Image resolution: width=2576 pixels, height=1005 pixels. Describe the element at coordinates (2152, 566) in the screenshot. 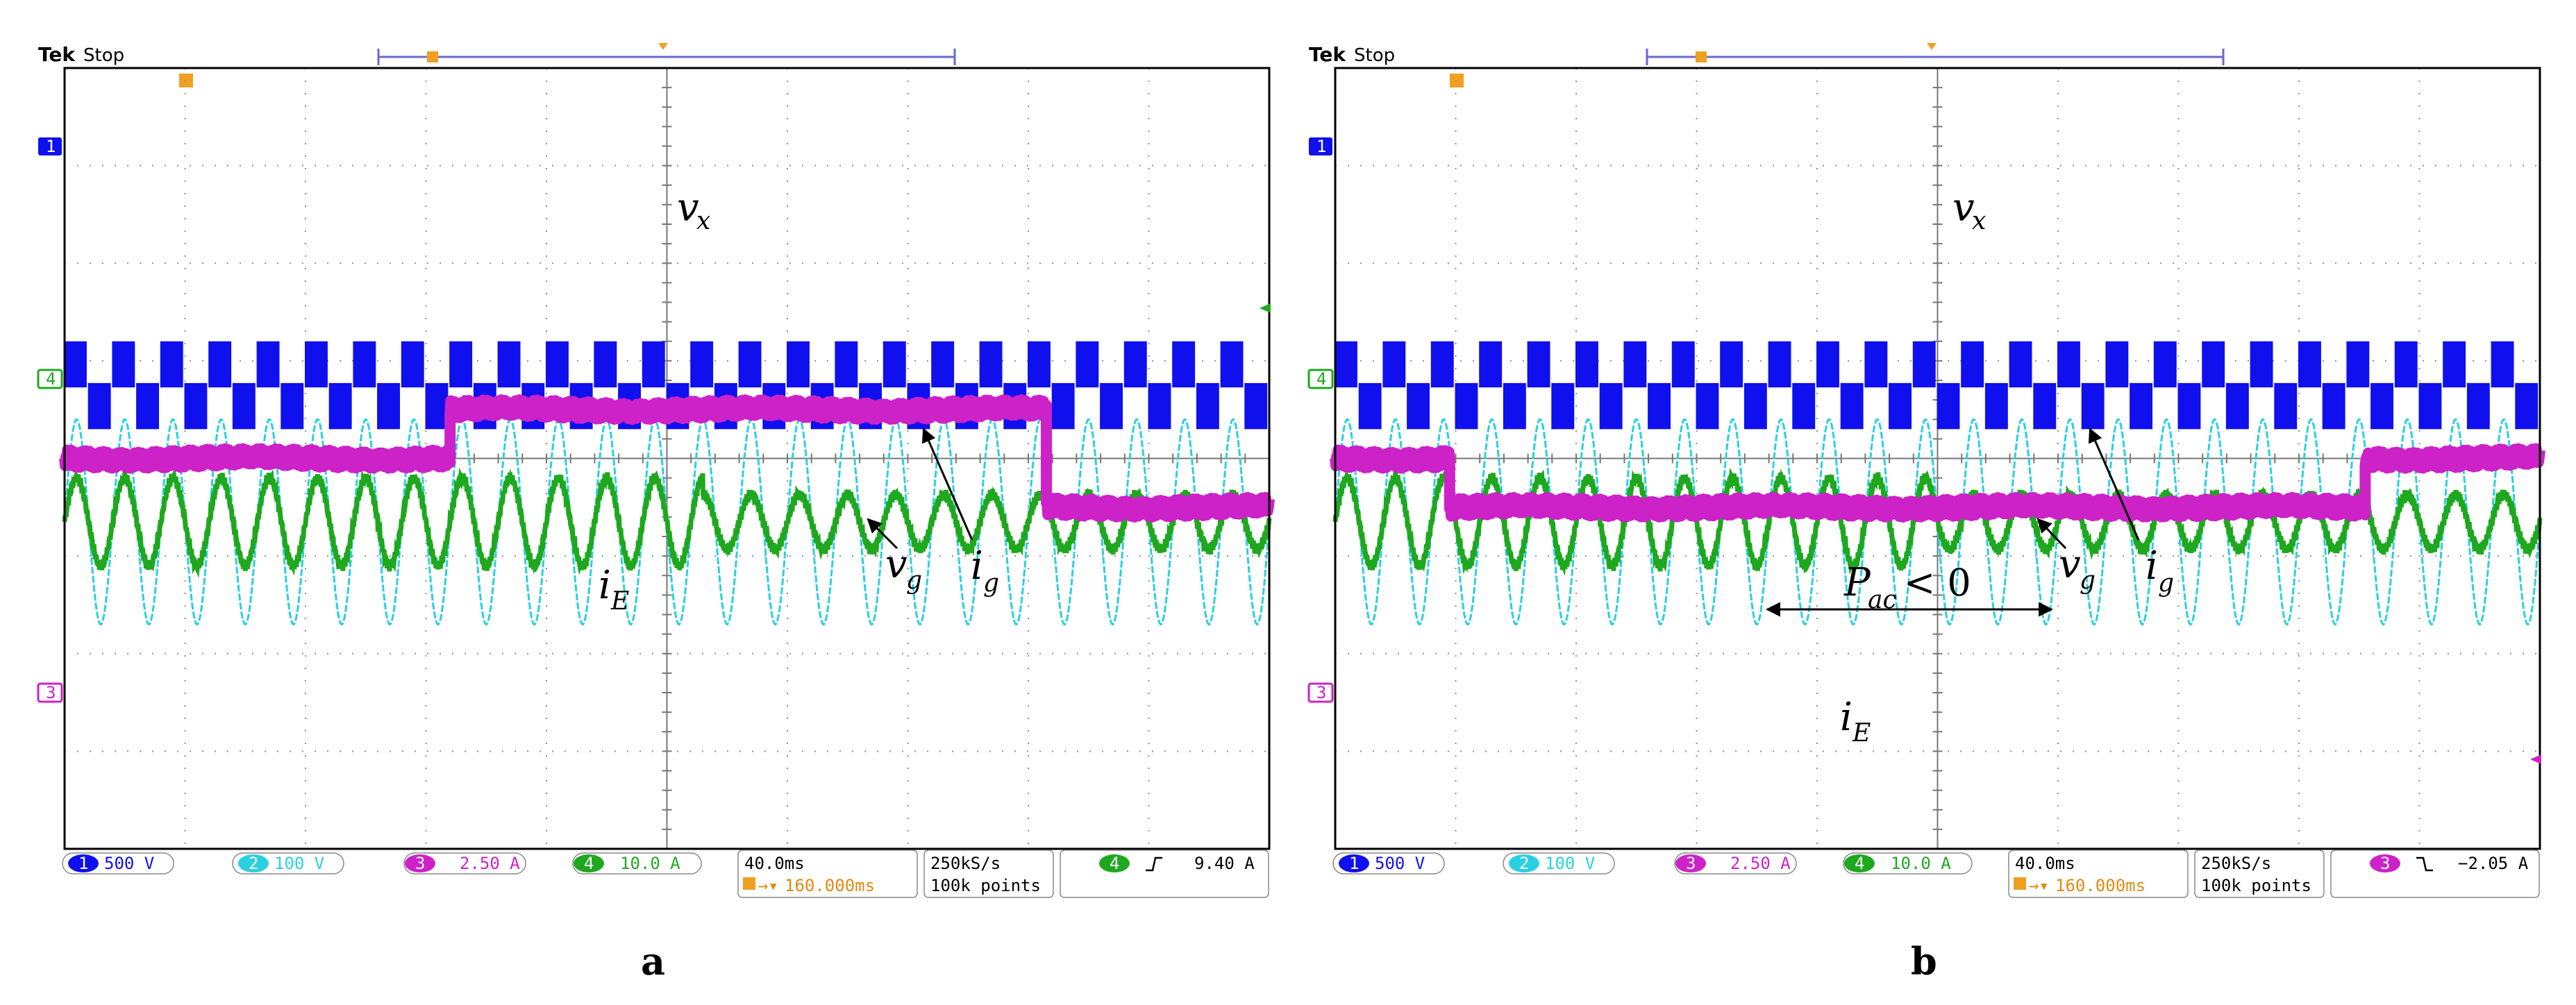

I see `svg-text: i` at that location.